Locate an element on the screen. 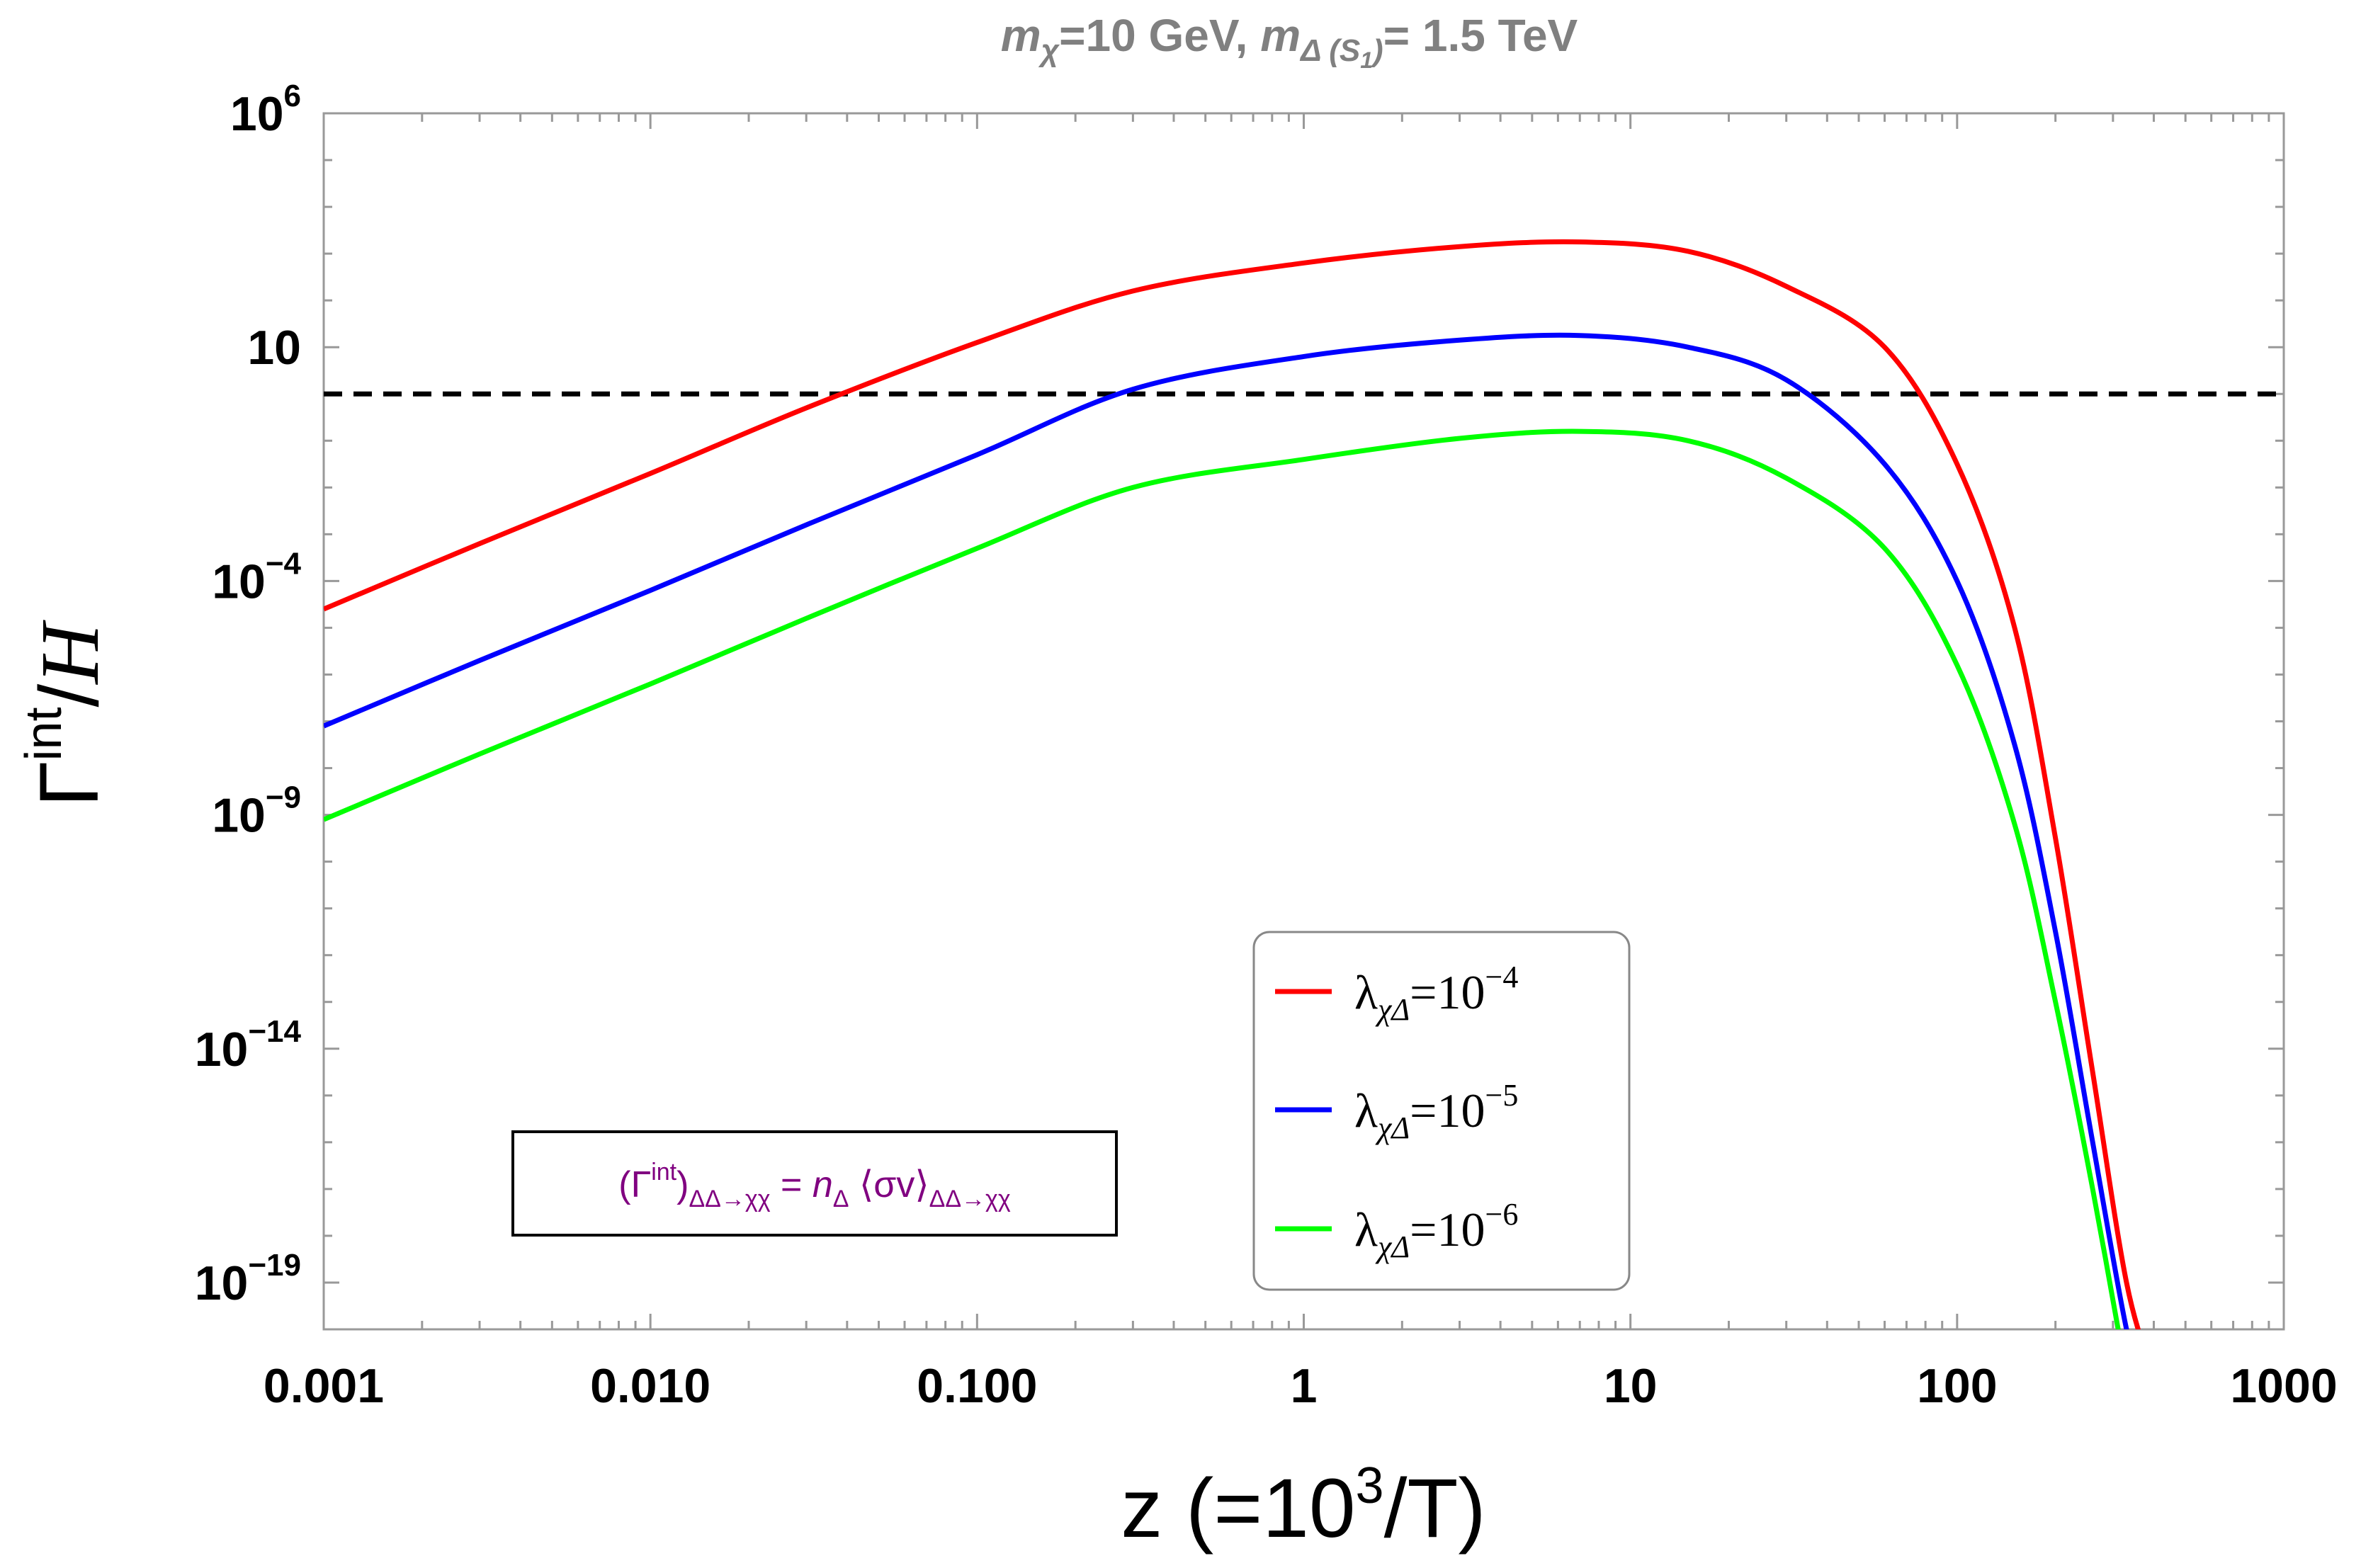  x-tick-labels: 0.001 0.010 0.100 1 10 100 1000 is located at coordinates (1301, 1386).